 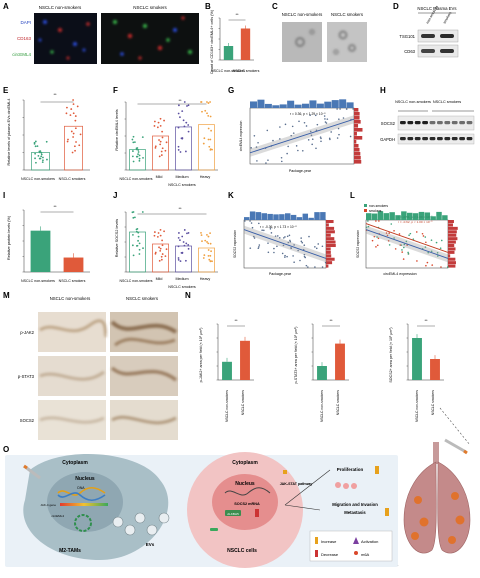 What do you see at coordinates (70, 298) in the screenshot?
I see `panel-m-col1: NSCLC non-smokers` at bounding box center [70, 298].